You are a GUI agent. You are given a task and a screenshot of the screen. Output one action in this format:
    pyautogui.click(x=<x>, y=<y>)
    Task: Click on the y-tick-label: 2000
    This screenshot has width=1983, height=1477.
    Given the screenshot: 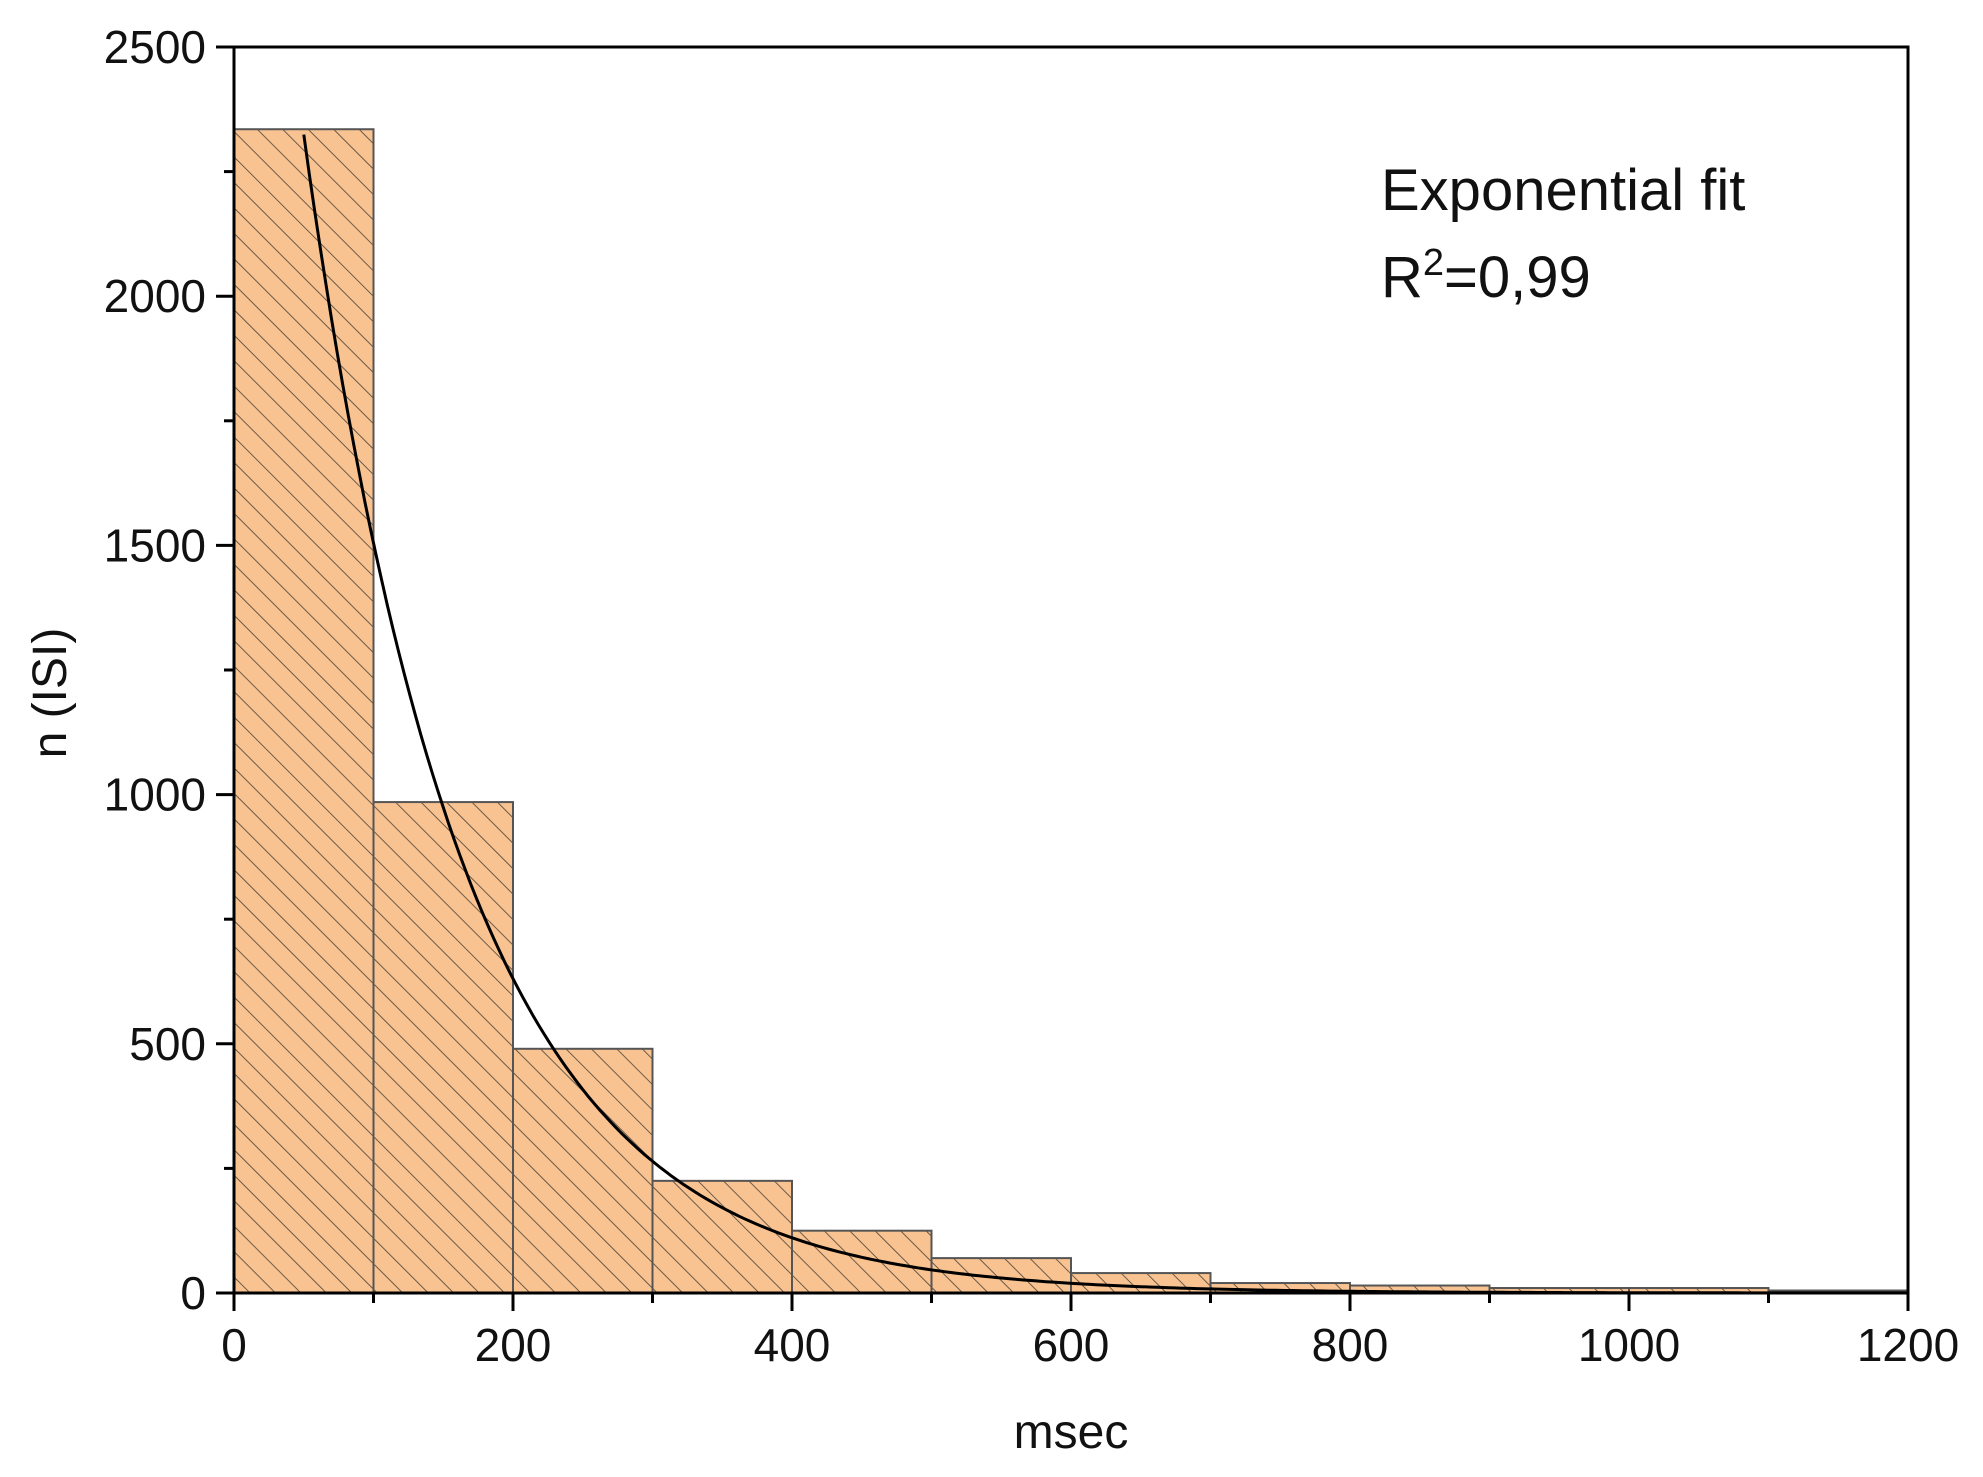 What is the action you would take?
    pyautogui.click(x=155, y=296)
    